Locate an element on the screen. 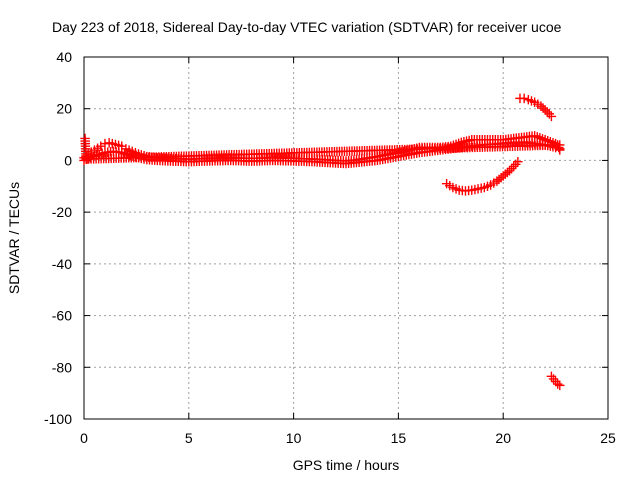  x-tick-label: 10 is located at coordinates (294, 438).